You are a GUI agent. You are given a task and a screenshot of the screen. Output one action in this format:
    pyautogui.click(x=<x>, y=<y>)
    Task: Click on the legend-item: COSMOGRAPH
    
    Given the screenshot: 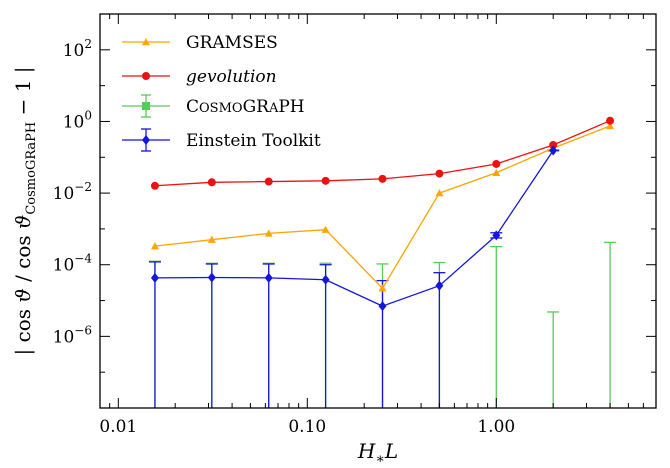 What is the action you would take?
    pyautogui.click(x=213, y=106)
    